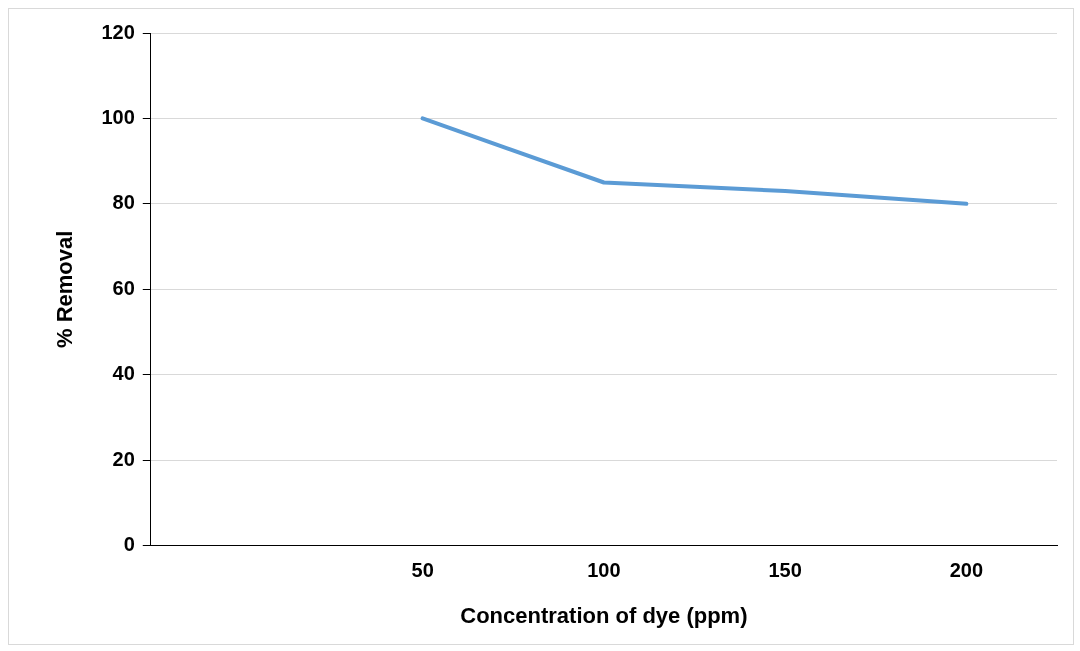 The height and width of the screenshot is (651, 1080). Describe the element at coordinates (422, 570) in the screenshot. I see `x-tick-label: 50` at that location.